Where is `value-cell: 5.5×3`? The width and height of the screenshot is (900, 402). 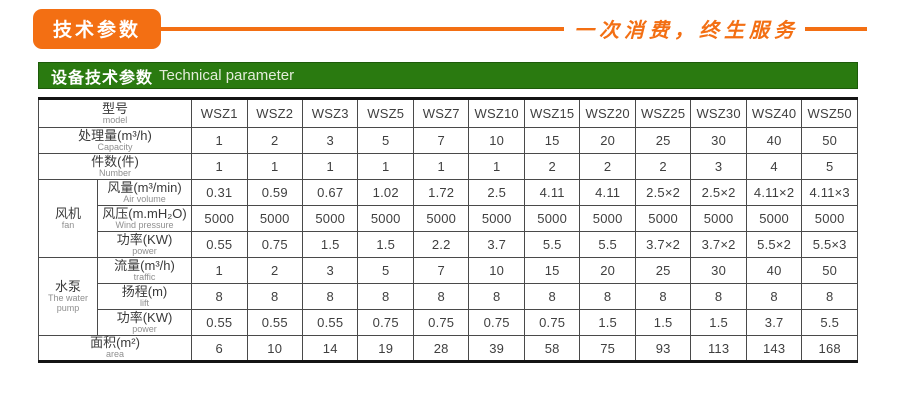 value-cell: 5.5×3 is located at coordinates (829, 244).